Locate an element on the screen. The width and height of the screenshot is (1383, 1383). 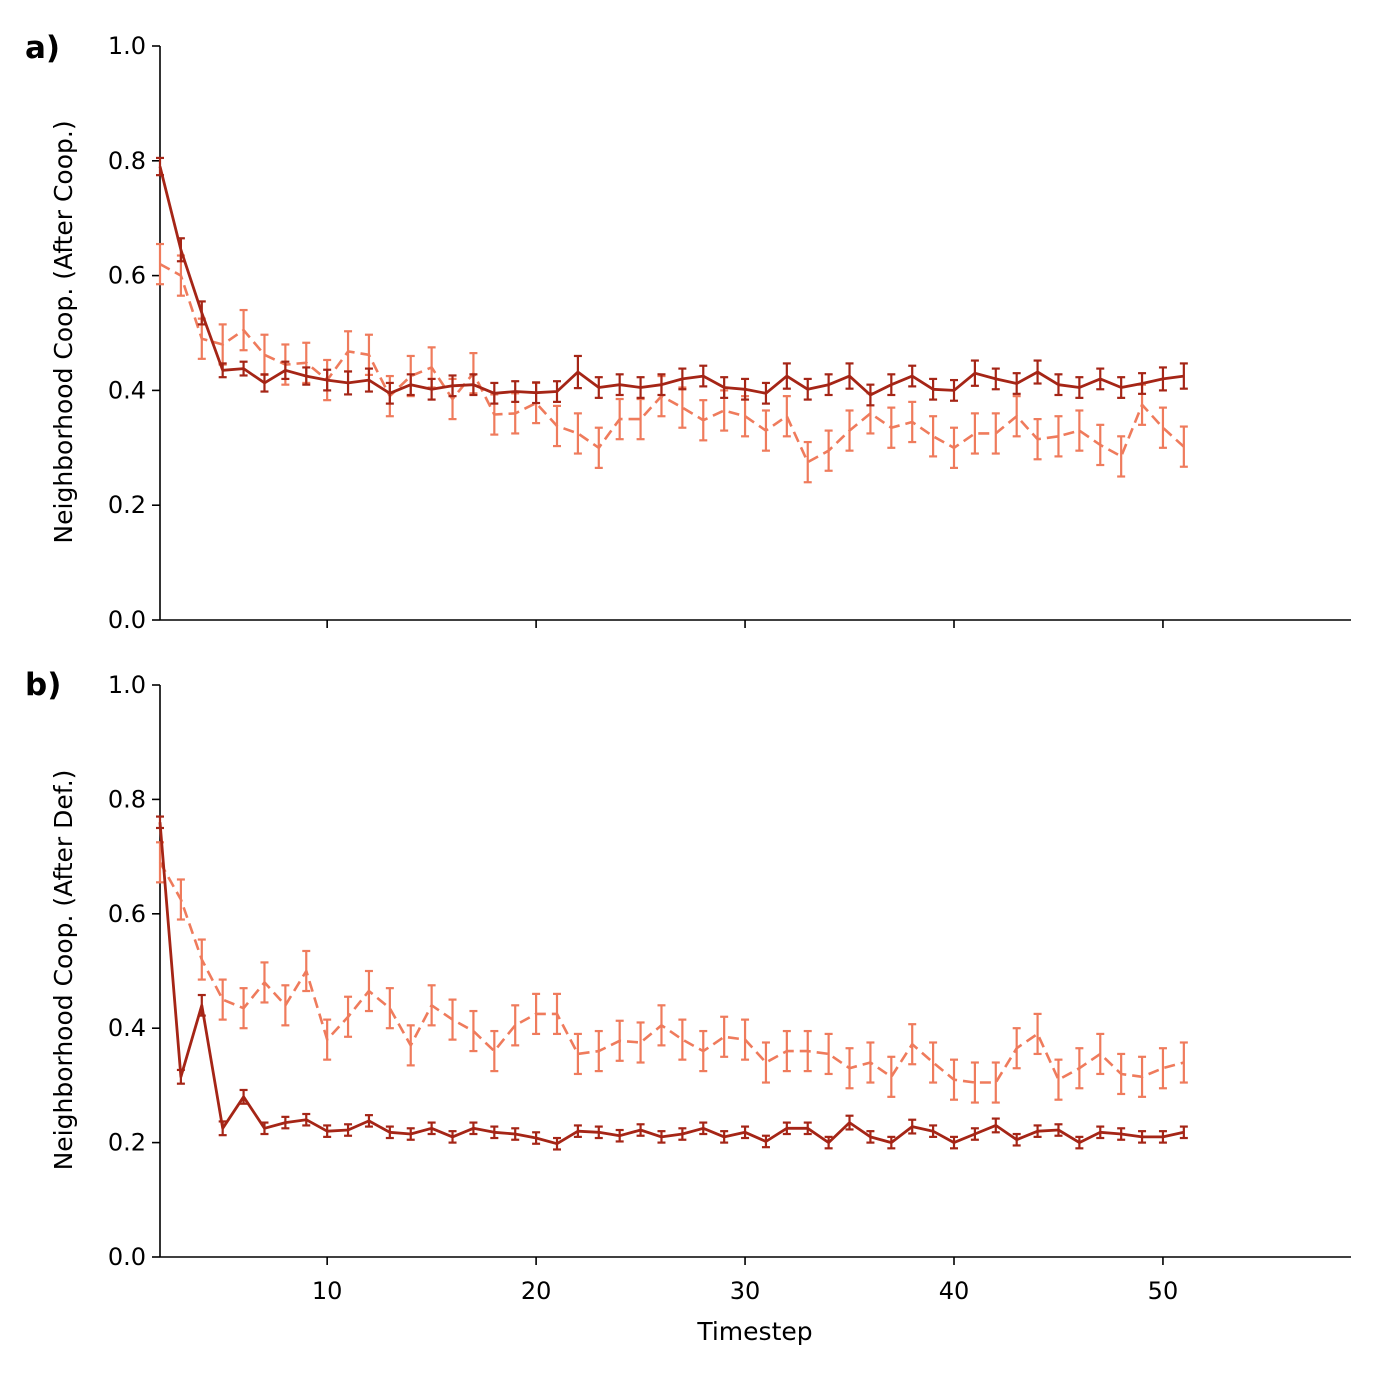
panel-b-line-dashed is located at coordinates (671, 972).